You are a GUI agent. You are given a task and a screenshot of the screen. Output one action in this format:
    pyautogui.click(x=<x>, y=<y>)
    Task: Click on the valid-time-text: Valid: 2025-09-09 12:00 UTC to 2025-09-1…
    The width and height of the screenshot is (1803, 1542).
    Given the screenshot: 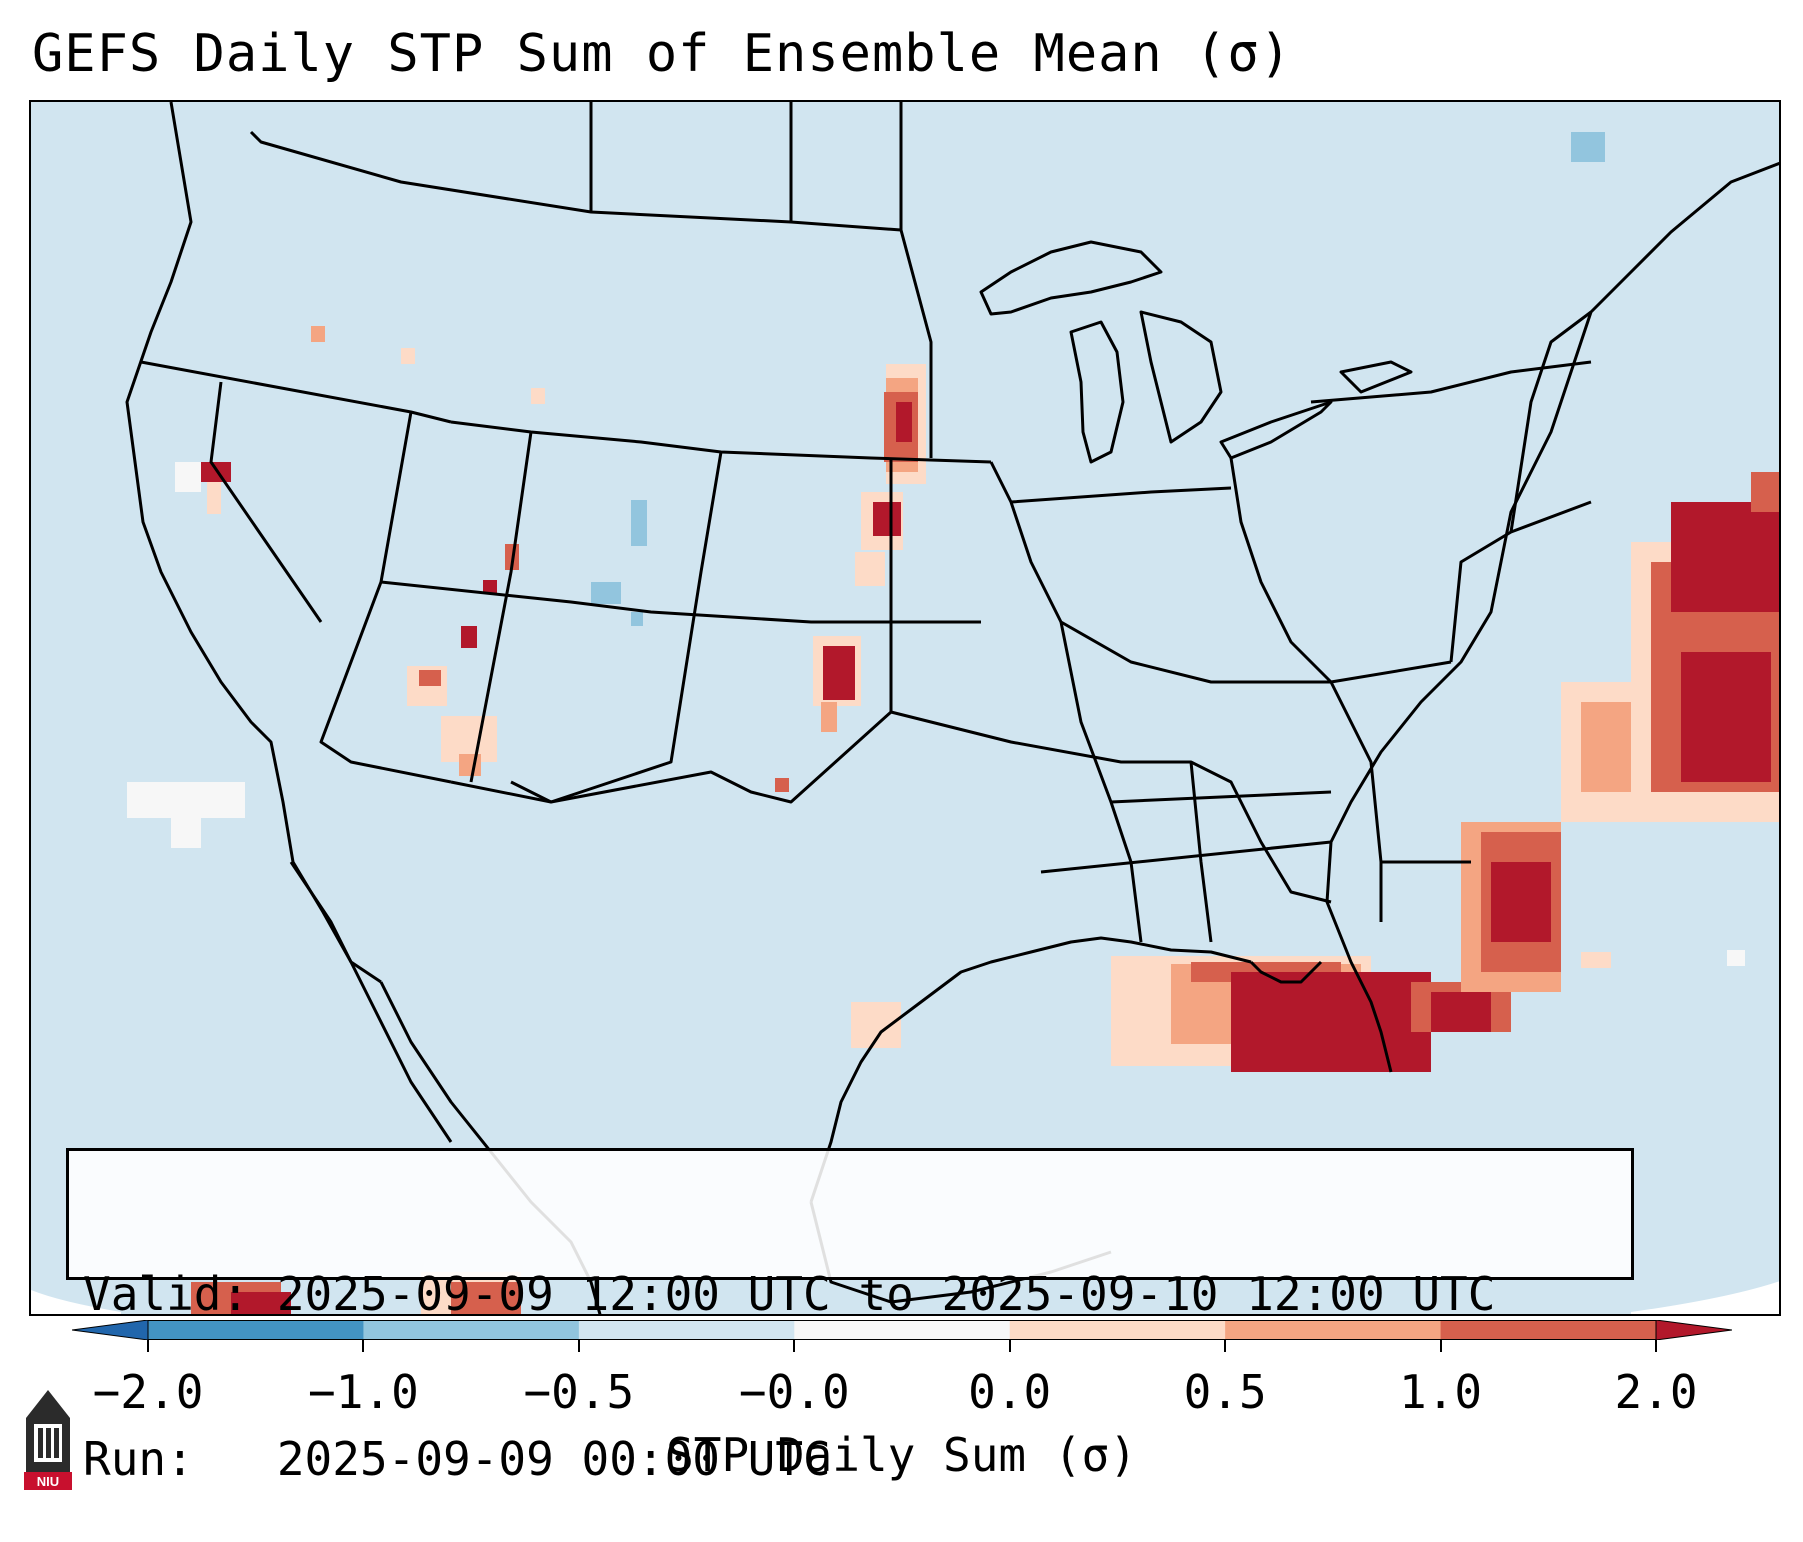 What is the action you would take?
    pyautogui.click(x=789, y=1294)
    